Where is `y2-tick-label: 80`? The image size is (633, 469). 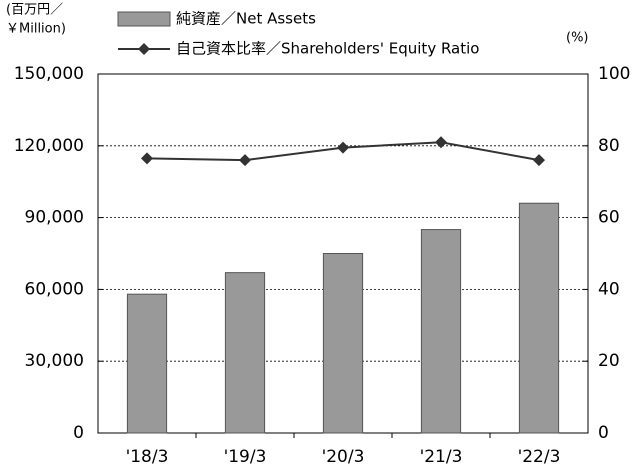
y2-tick-label: 80 is located at coordinates (609, 146).